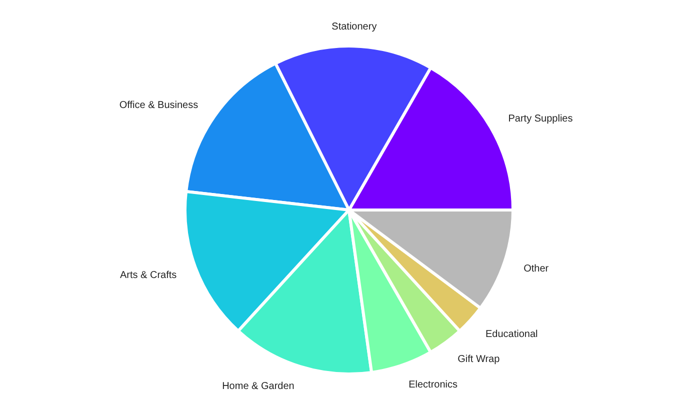 This screenshot has width=700, height=420. I want to click on slice-label: Arts & Crafts, so click(148, 275).